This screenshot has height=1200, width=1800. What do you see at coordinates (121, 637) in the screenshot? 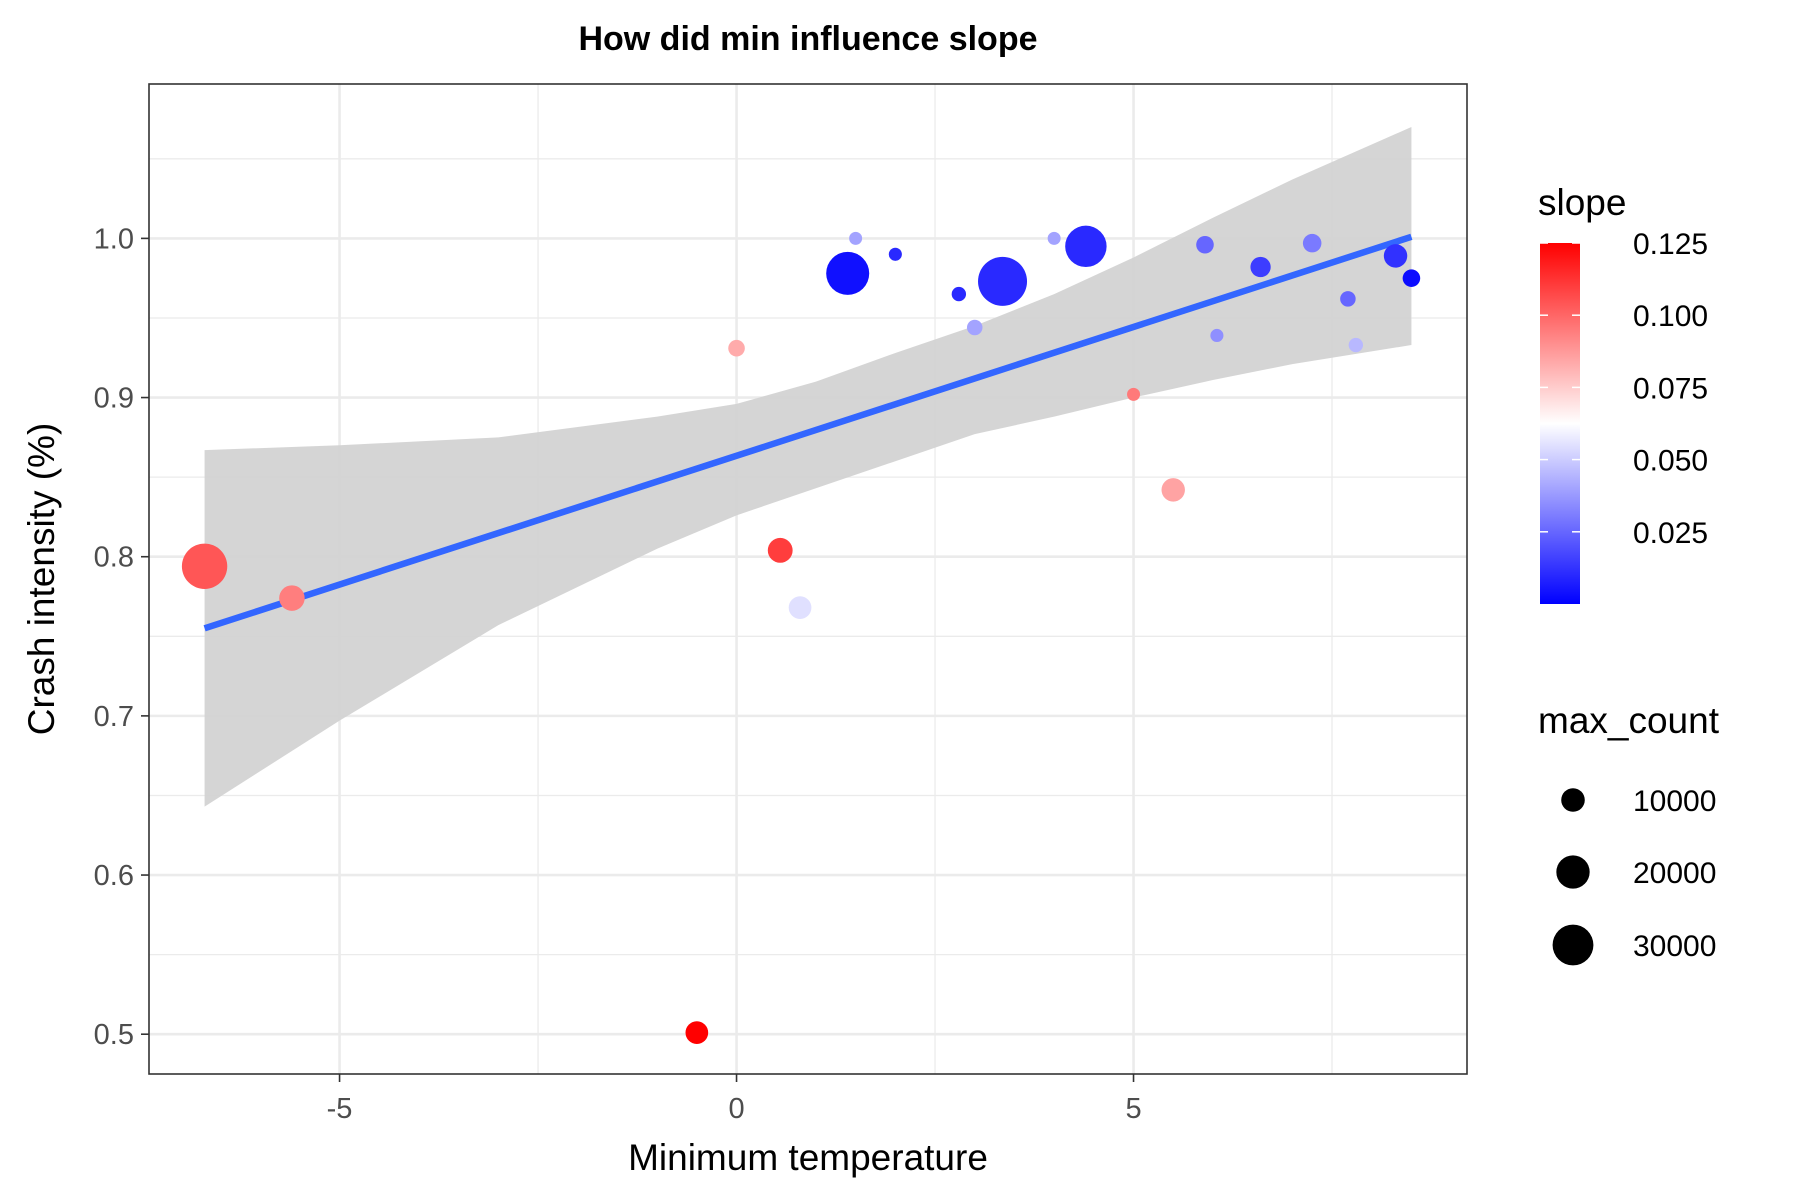
I see `y-axis-ticks: 0.5 0.6 0.7 0.8 0.9 1.0` at bounding box center [121, 637].